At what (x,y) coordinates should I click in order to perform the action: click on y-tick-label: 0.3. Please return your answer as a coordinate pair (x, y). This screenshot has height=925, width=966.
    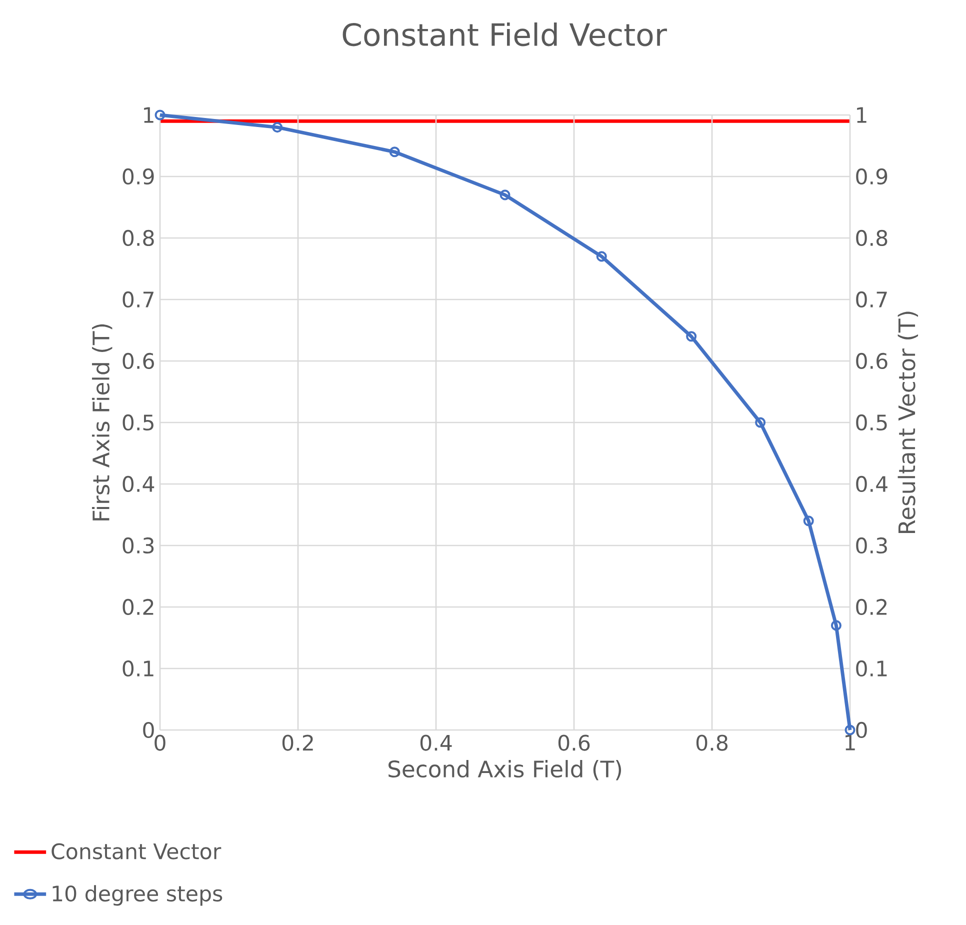
    Looking at the image, I should click on (138, 545).